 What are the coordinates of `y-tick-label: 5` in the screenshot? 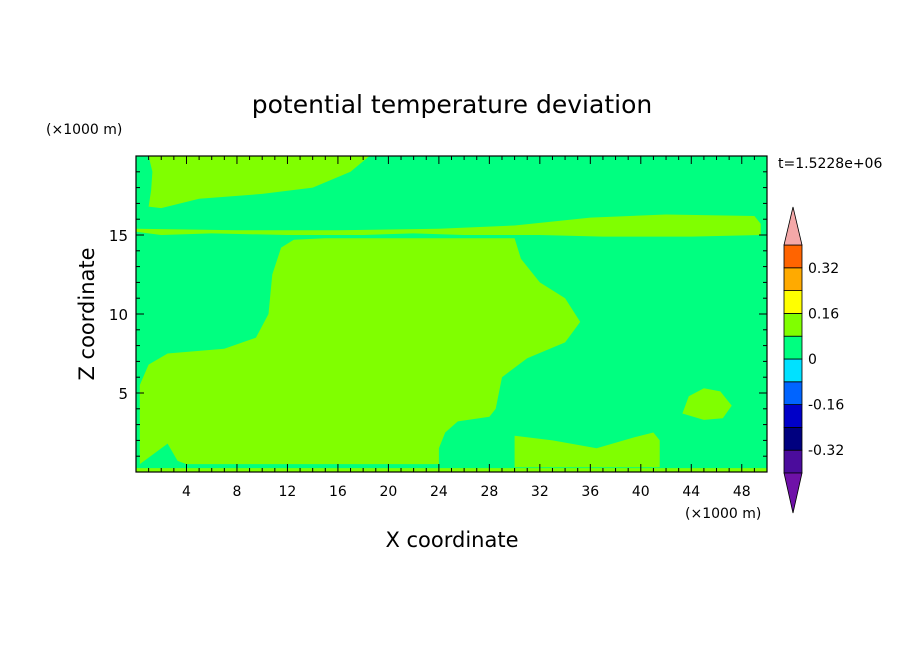 It's located at (123, 394).